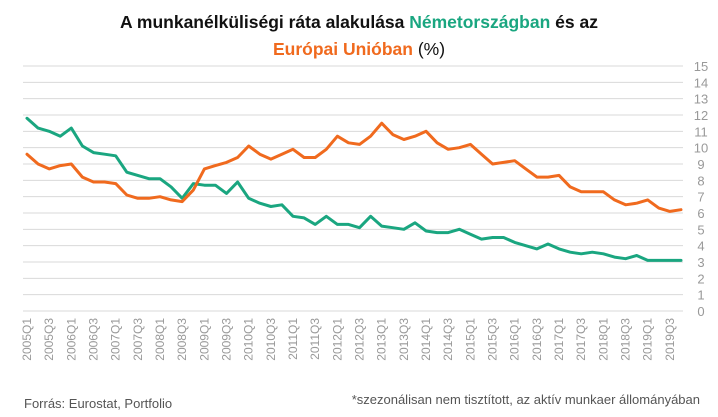 Image resolution: width=718 pixels, height=417 pixels. I want to click on x-tick-label: 2012Q1, so click(337, 339).